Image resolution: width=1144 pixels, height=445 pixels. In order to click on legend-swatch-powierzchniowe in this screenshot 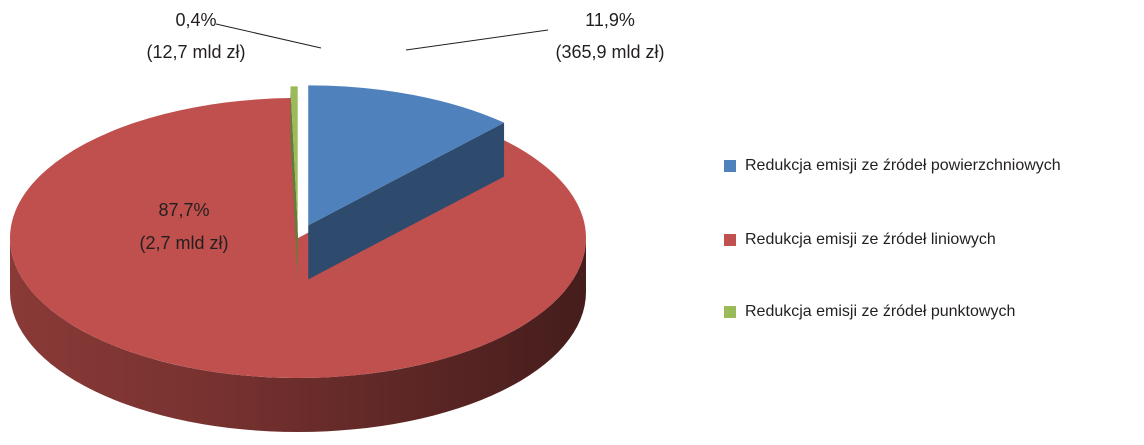, I will do `click(730, 166)`.